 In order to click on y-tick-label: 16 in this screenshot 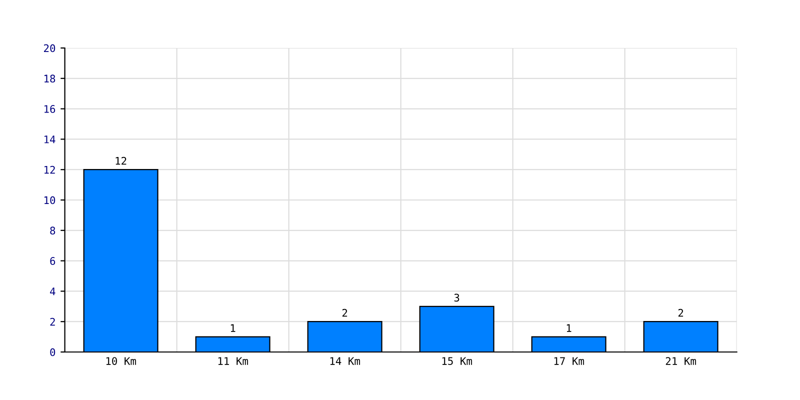, I will do `click(50, 109)`.